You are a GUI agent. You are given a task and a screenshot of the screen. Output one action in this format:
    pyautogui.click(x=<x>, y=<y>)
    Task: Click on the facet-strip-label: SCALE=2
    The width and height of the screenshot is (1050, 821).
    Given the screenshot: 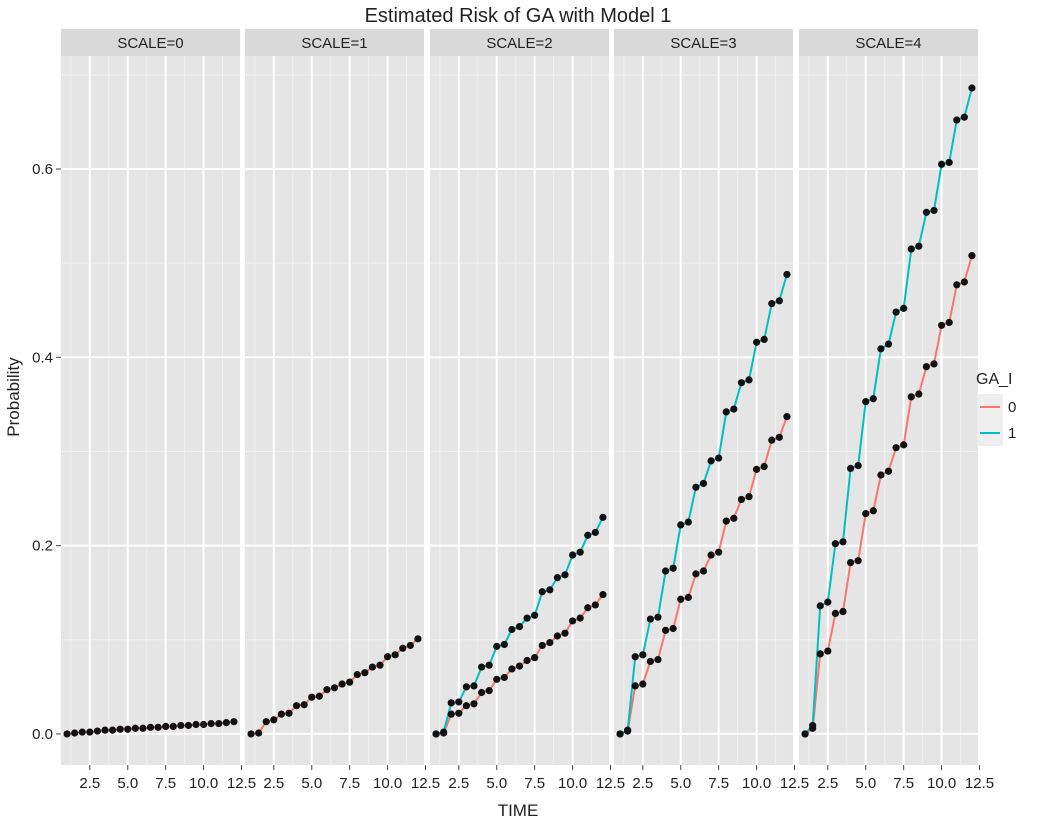 What is the action you would take?
    pyautogui.click(x=519, y=43)
    